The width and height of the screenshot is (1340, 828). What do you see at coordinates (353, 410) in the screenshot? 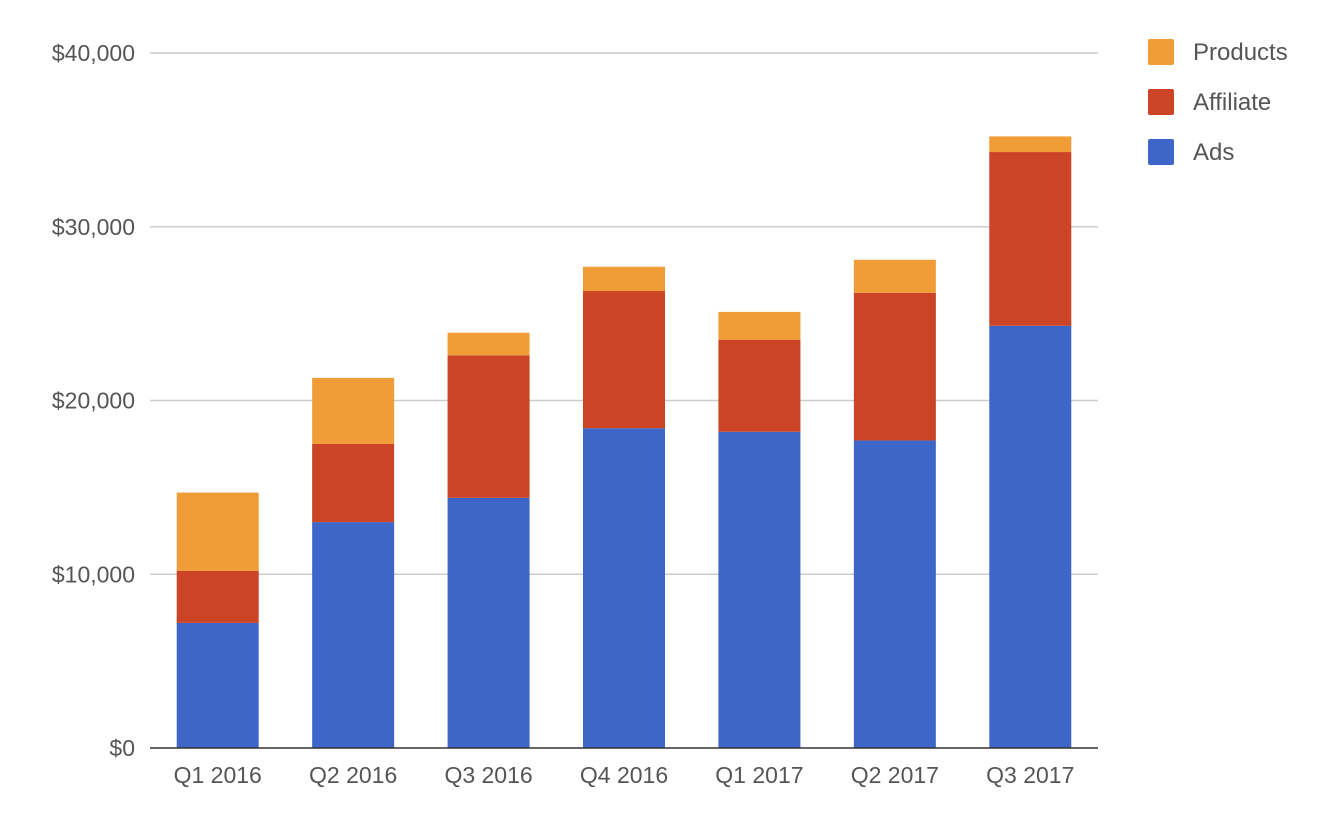
I see `bar-products-q2-2016` at bounding box center [353, 410].